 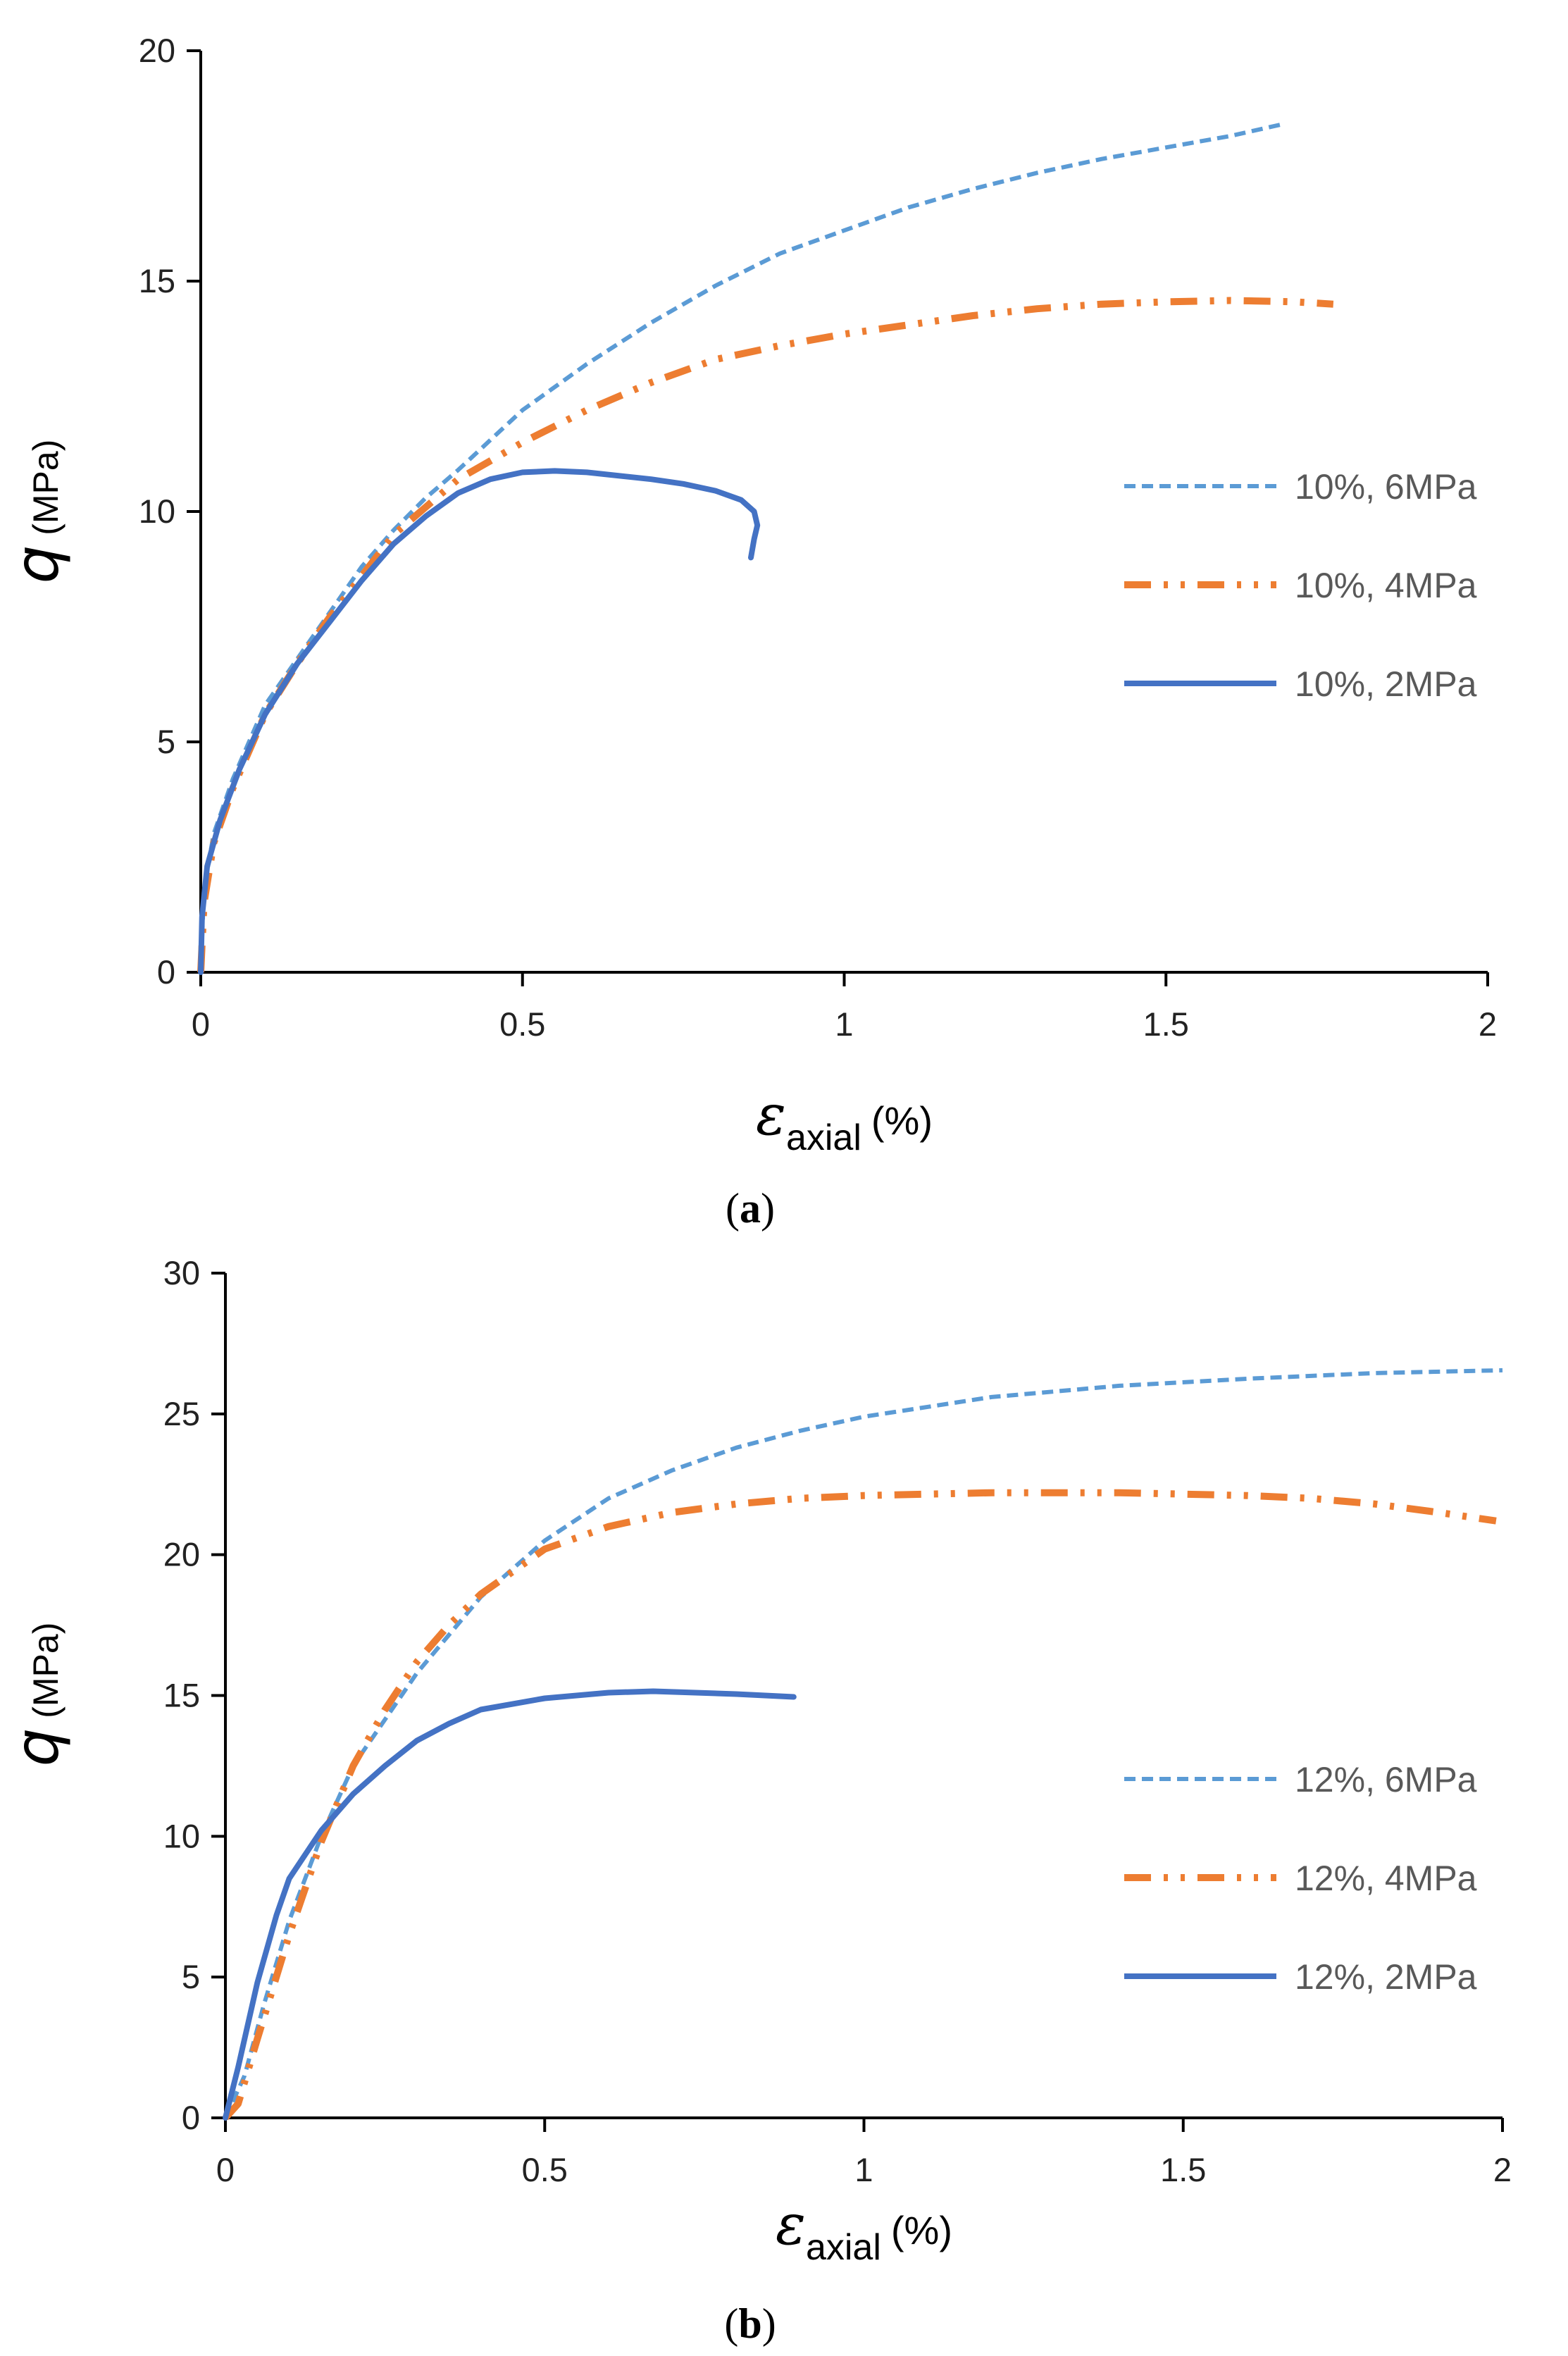 I want to click on panel-label: (a), so click(x=750, y=1209).